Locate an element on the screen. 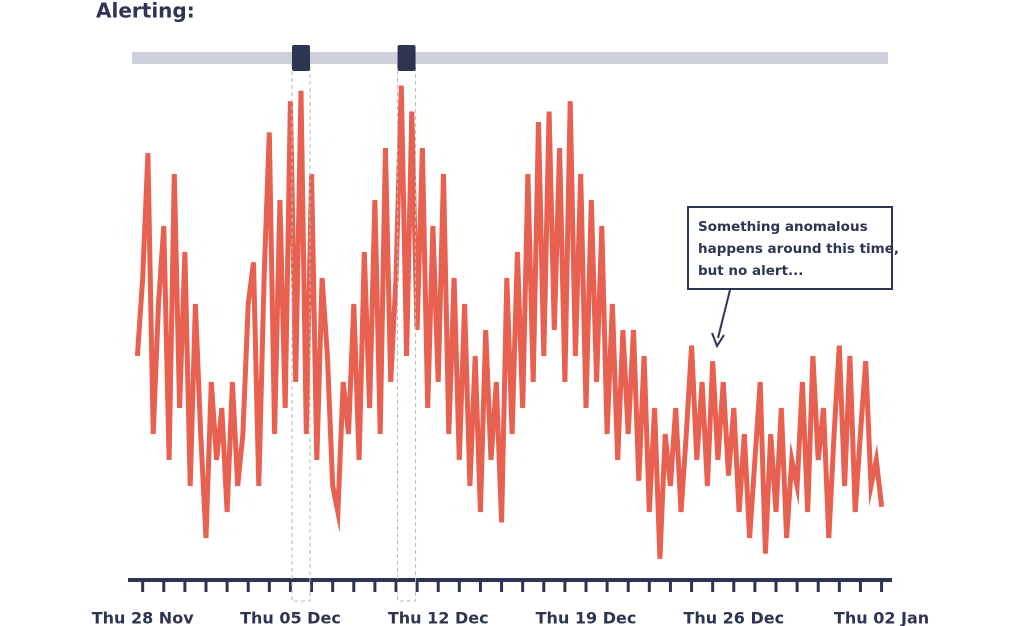  annotation-arrow is located at coordinates (724, 314).